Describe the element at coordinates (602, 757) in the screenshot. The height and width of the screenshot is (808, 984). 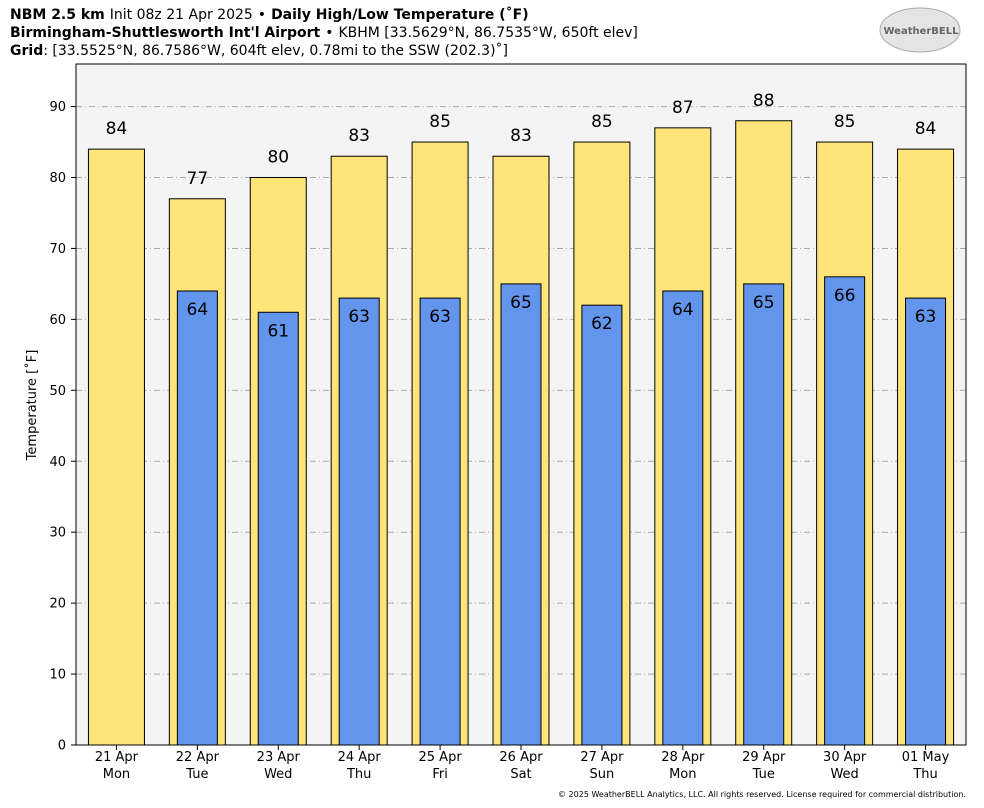
I see `x-tick-label: 27 Apr` at that location.